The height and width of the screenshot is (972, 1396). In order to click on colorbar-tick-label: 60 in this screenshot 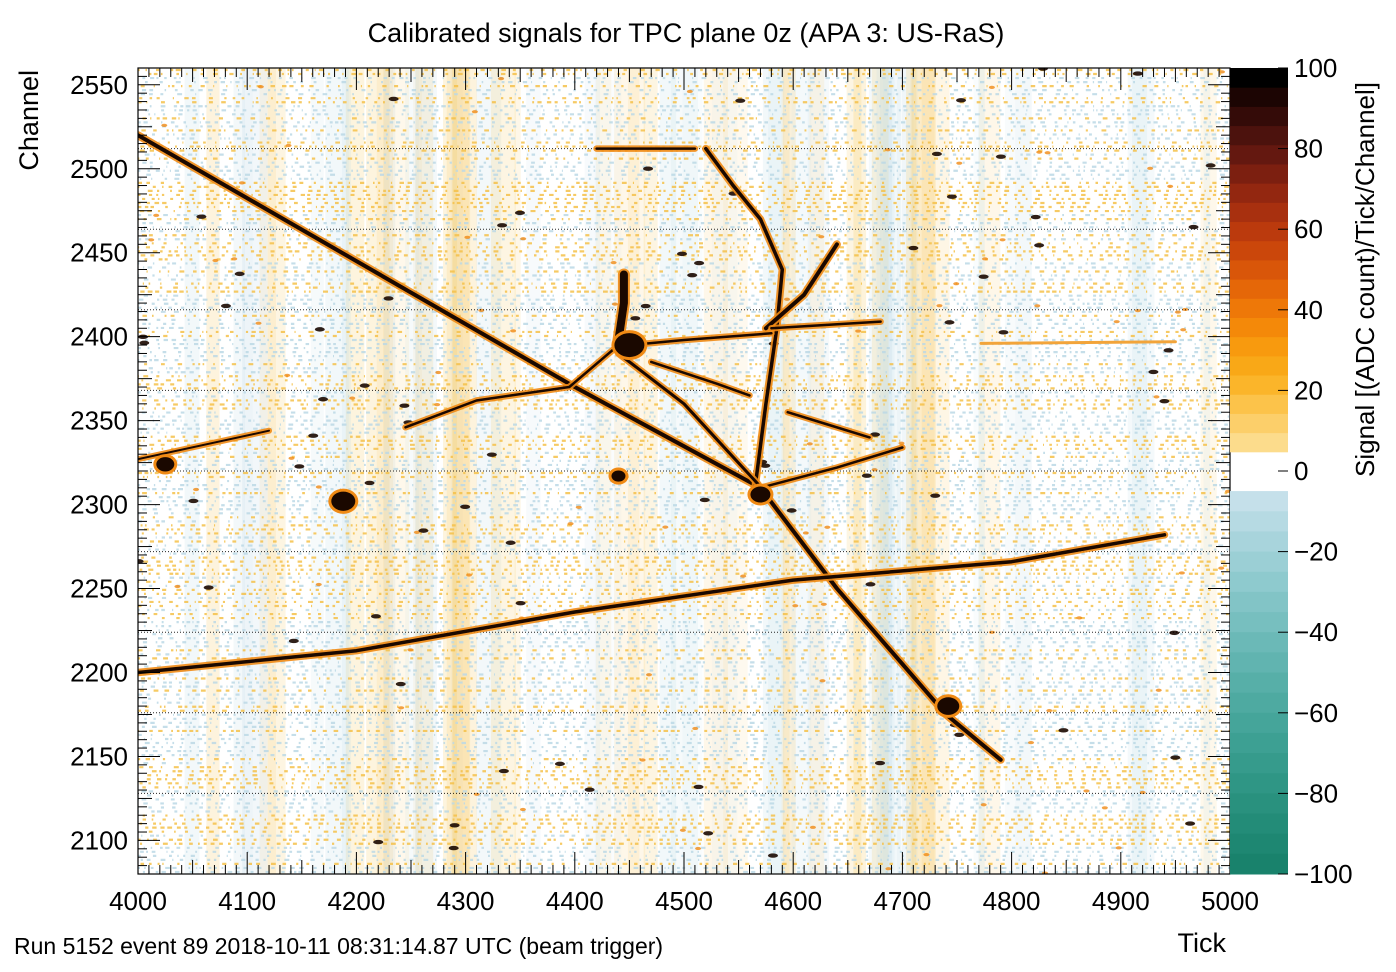, I will do `click(1308, 229)`.